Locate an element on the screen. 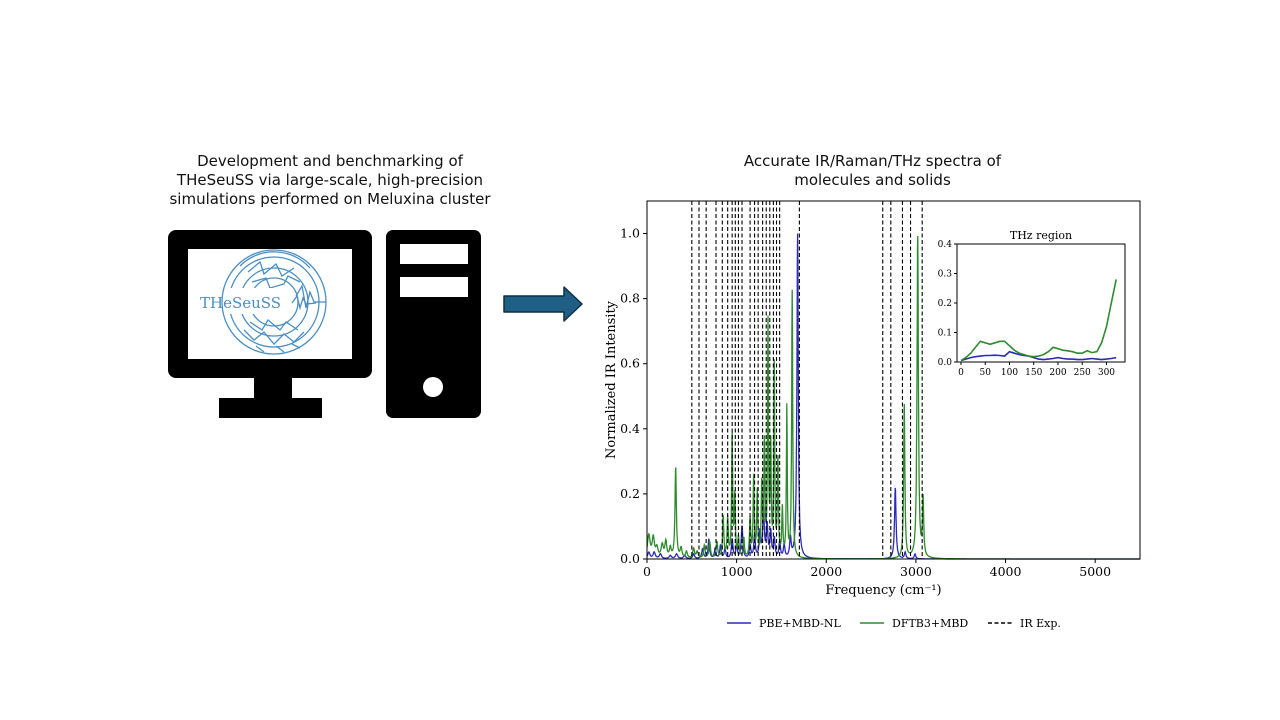 The image size is (1280, 720). x-tick-label: 2000 is located at coordinates (826, 571).